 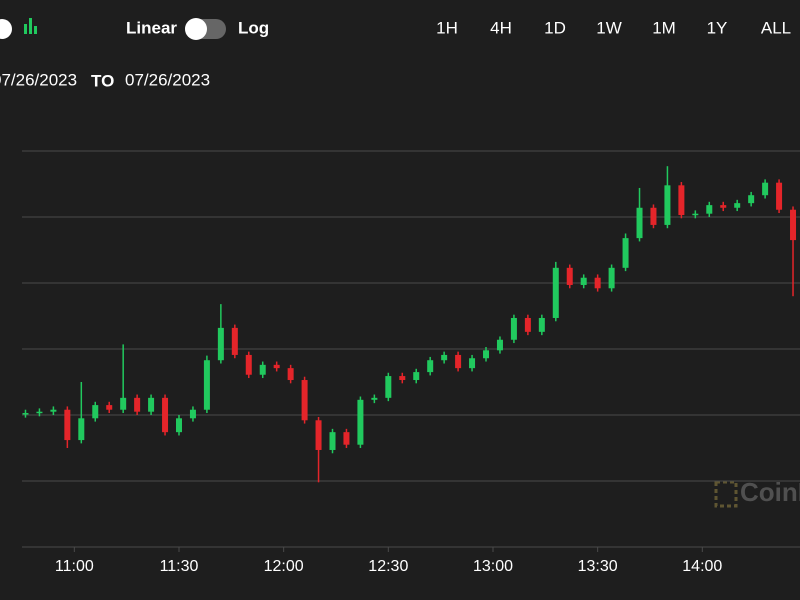 I want to click on timeframe-button: 1Y, so click(x=717, y=27).